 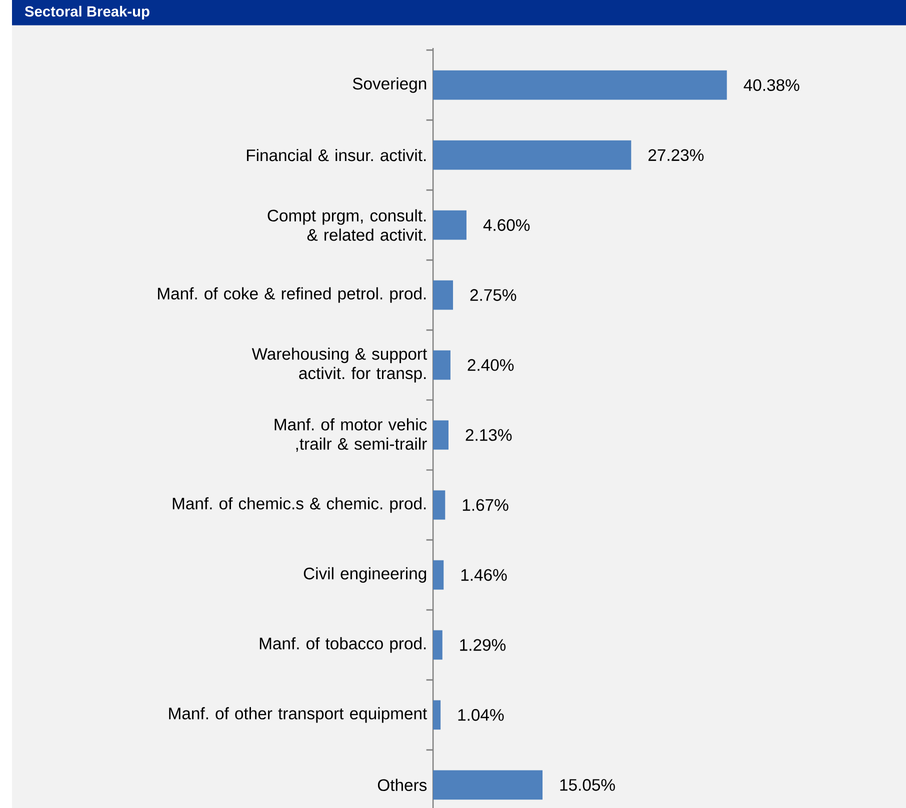 I want to click on data-label: 1.46%, so click(x=484, y=575).